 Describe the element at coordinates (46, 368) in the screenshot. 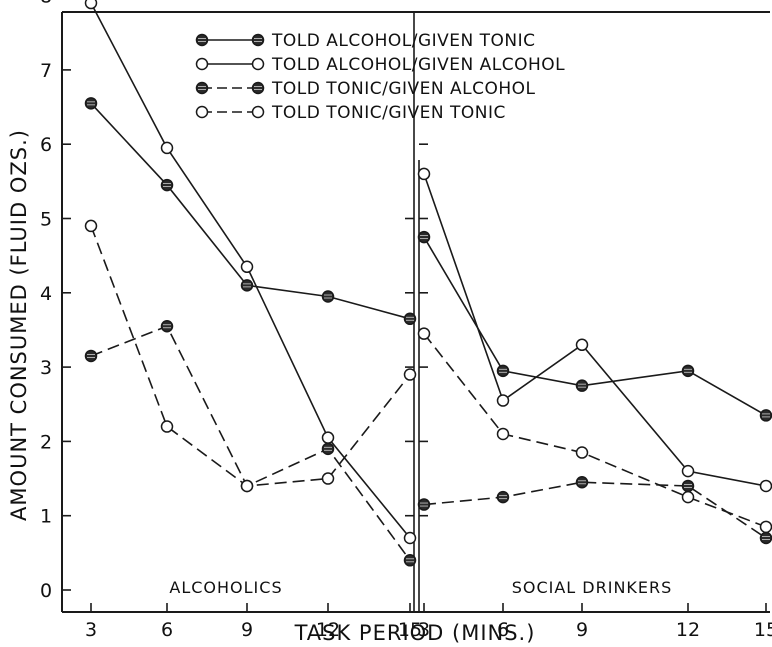

I see `y-tick-label: 3` at that location.